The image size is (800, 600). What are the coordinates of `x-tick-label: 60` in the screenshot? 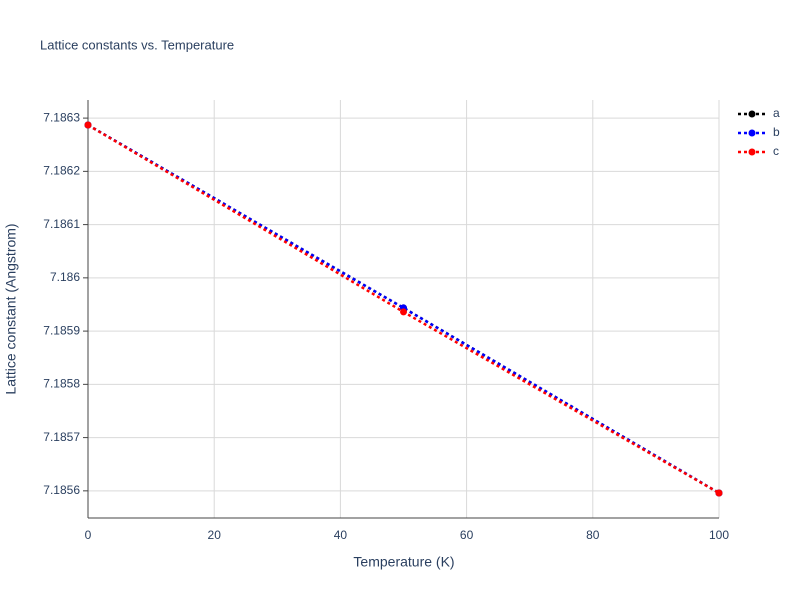 It's located at (467, 535).